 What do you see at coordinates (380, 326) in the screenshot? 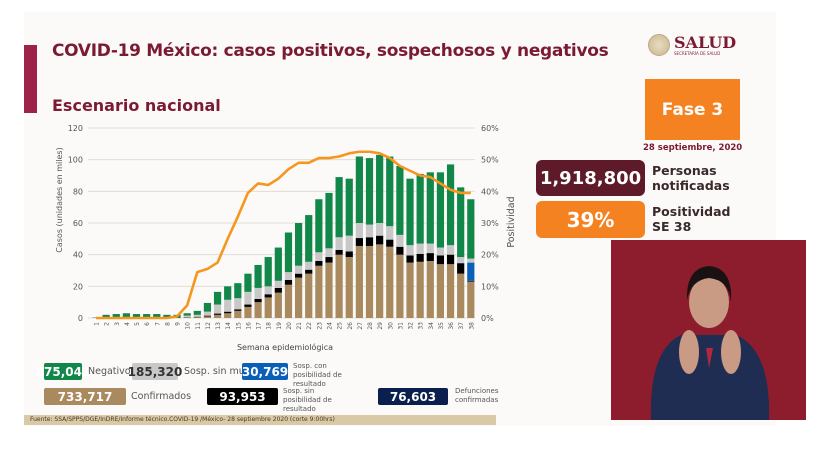
I see `x-tick-label: 29` at bounding box center [380, 326].